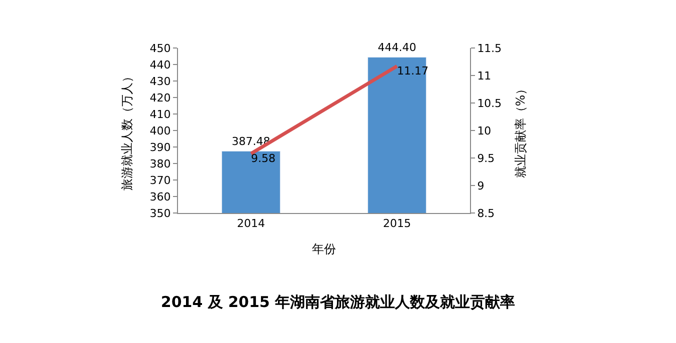  Describe the element at coordinates (397, 223) in the screenshot. I see `x-tick-label: 2015` at that location.